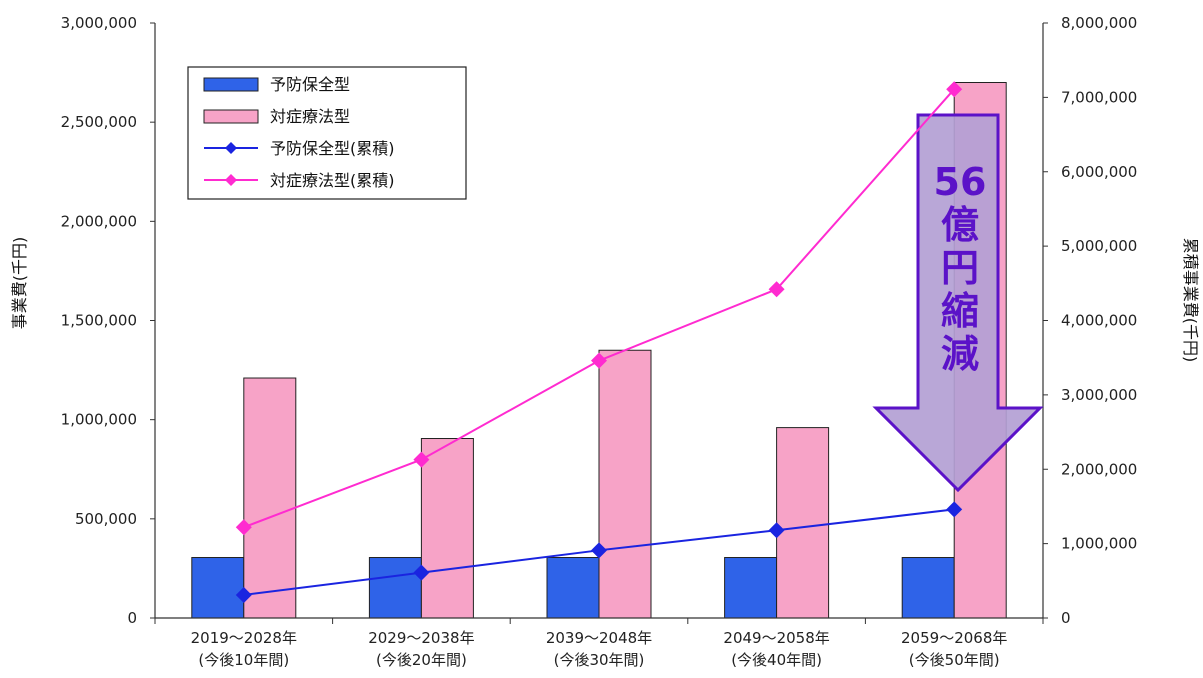 This screenshot has height=678, width=1203. What do you see at coordinates (244, 638) in the screenshot?
I see `x-tick-label: 2019～2028年` at bounding box center [244, 638].